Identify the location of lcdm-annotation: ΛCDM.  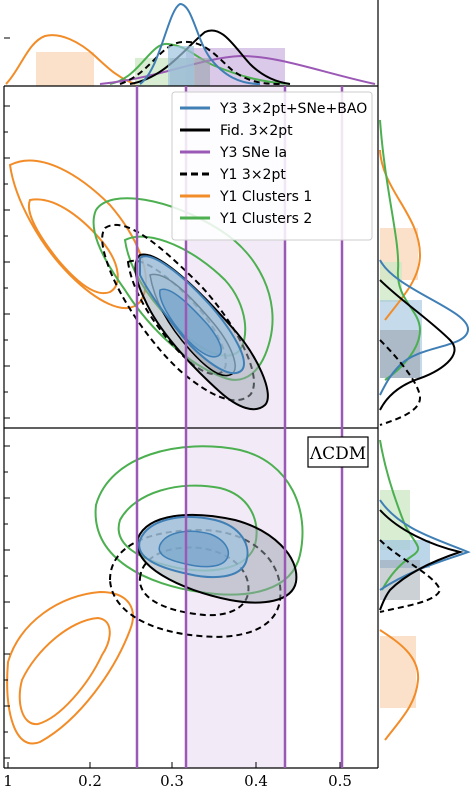
(338, 452).